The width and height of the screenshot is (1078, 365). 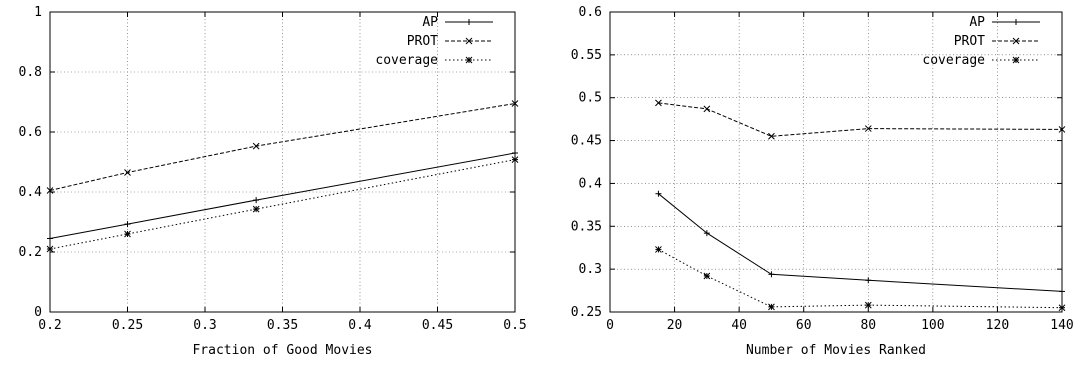 I want to click on x-tick-label: 0.3, so click(x=204, y=325).